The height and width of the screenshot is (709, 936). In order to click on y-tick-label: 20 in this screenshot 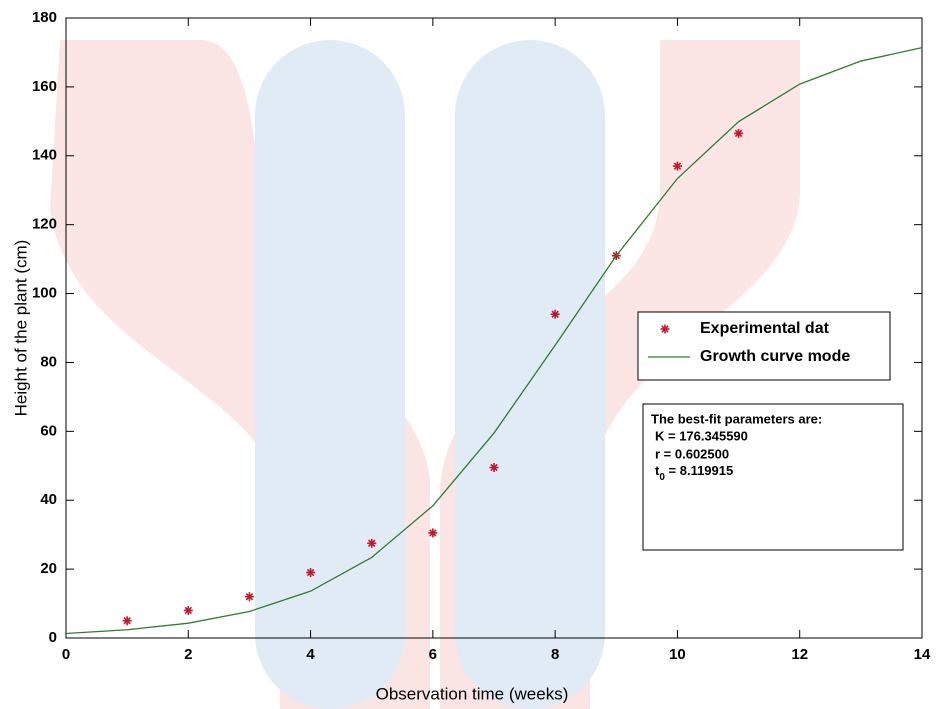, I will do `click(48, 568)`.